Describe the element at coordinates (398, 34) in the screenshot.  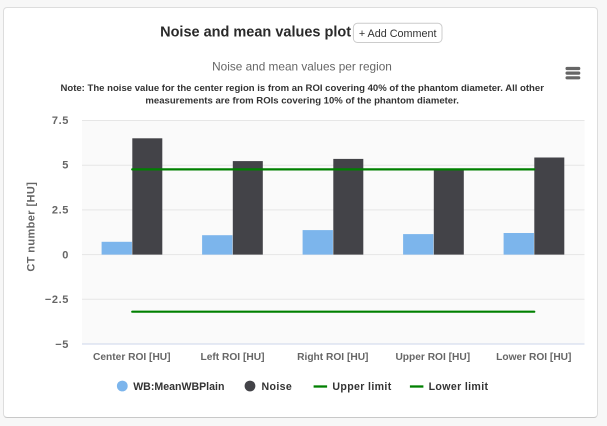
I see `svg-text: + Add Comment` at that location.